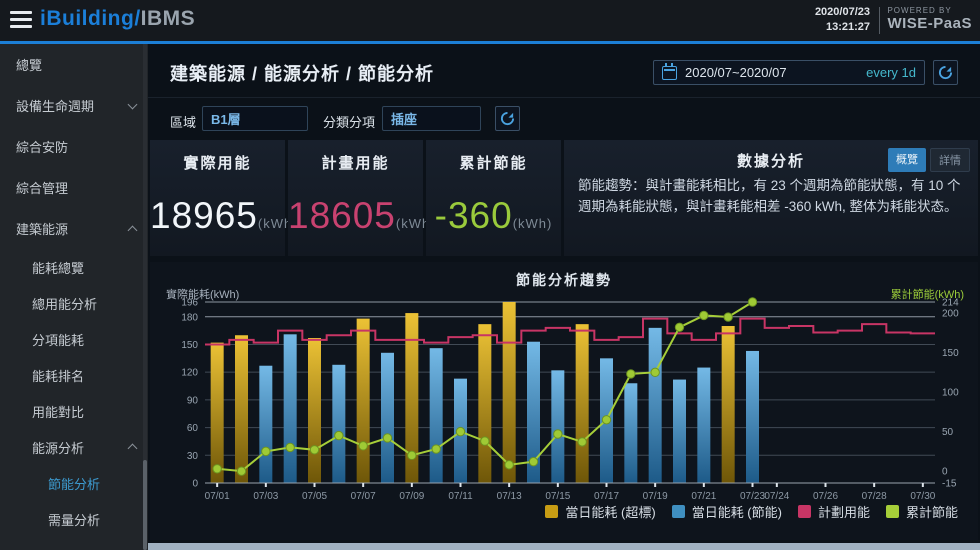  What do you see at coordinates (833, 511) in the screenshot?
I see `legend-item-2: 計劃用能` at bounding box center [833, 511].